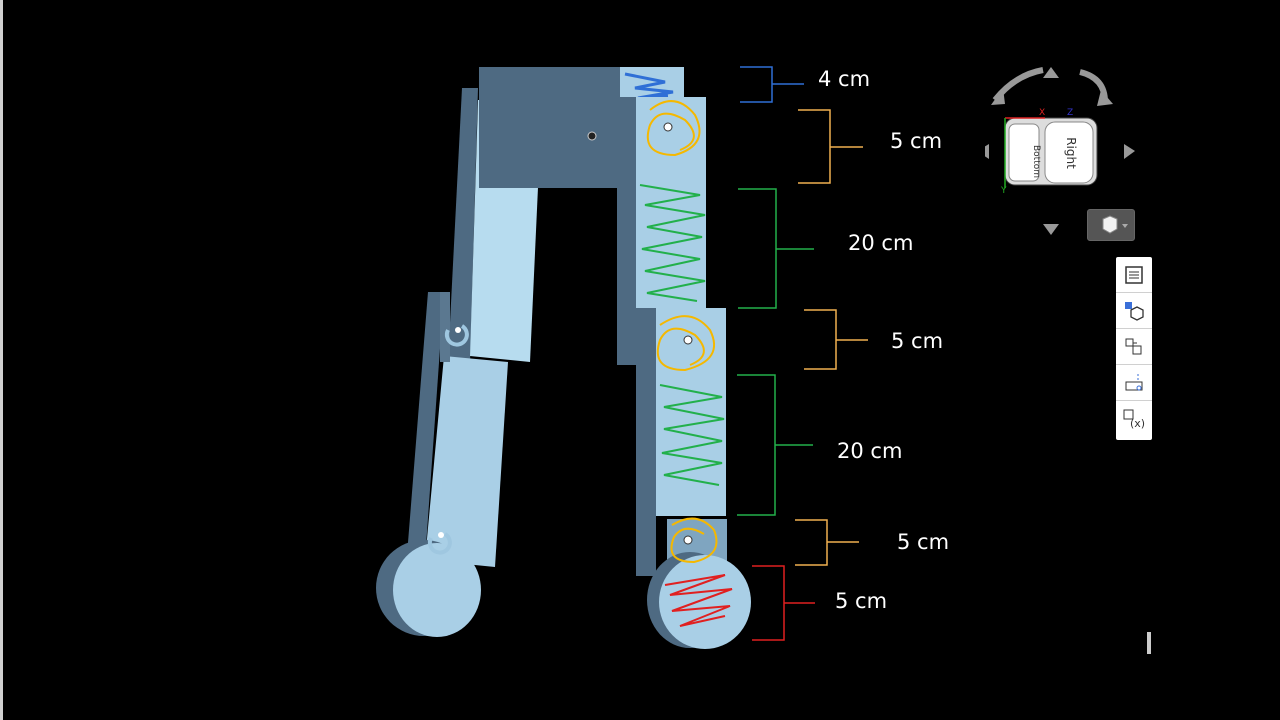  Describe the element at coordinates (652, 82) in the screenshot. I see `body-top-face` at that location.